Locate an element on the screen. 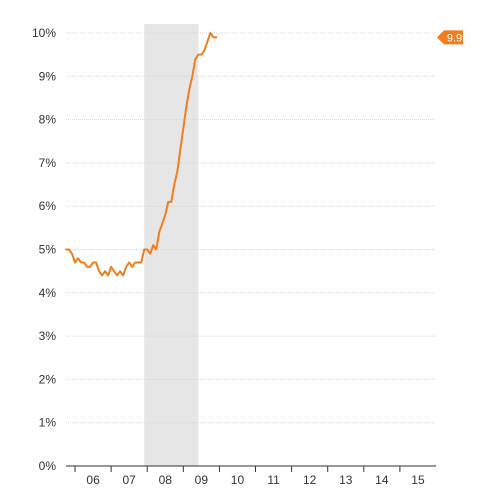  x-tick-label: 06 is located at coordinates (93, 480).